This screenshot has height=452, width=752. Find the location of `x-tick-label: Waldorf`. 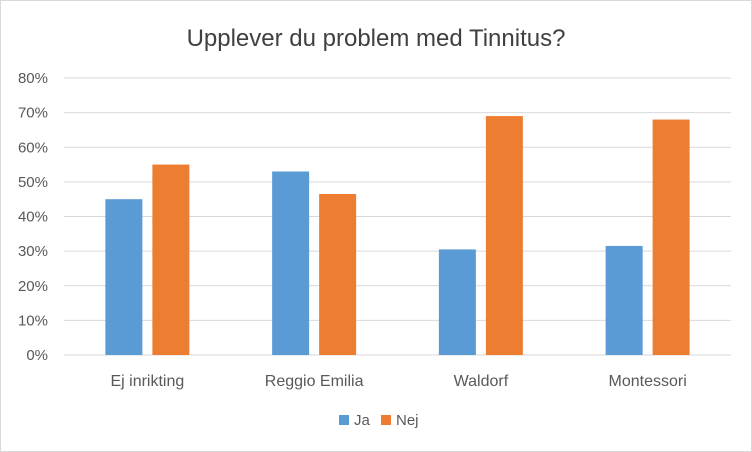

x-tick-label: Waldorf is located at coordinates (481, 381).